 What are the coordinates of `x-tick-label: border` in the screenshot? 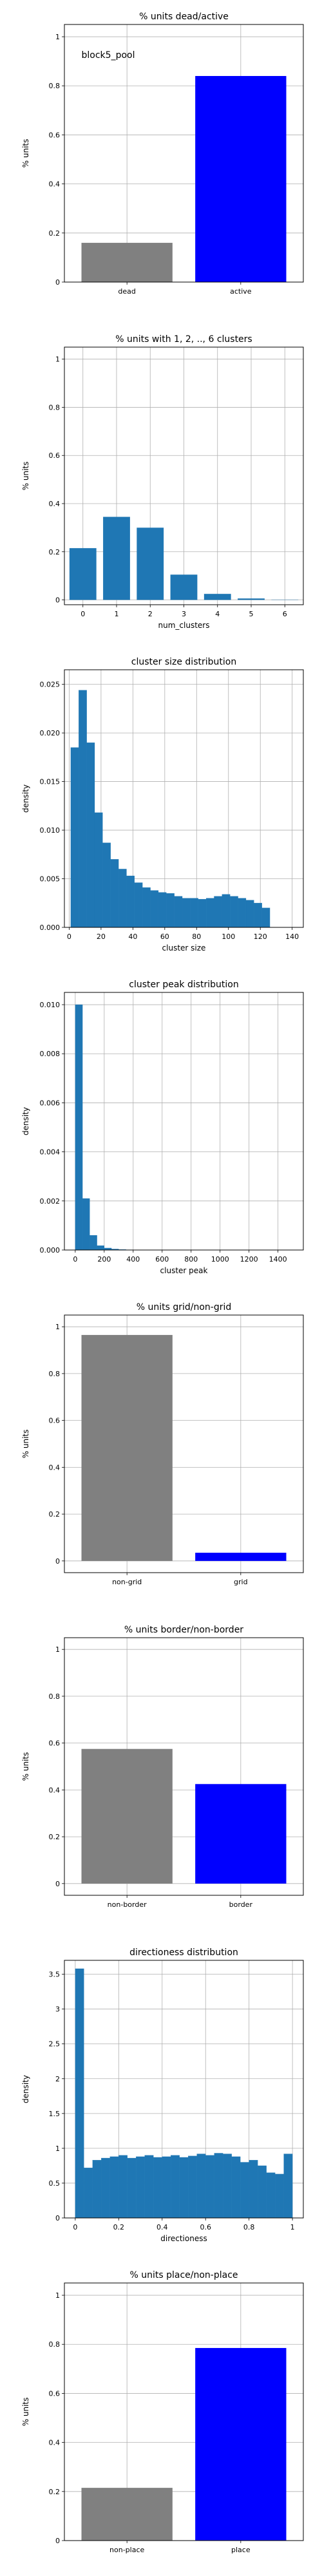 It's located at (241, 1905).